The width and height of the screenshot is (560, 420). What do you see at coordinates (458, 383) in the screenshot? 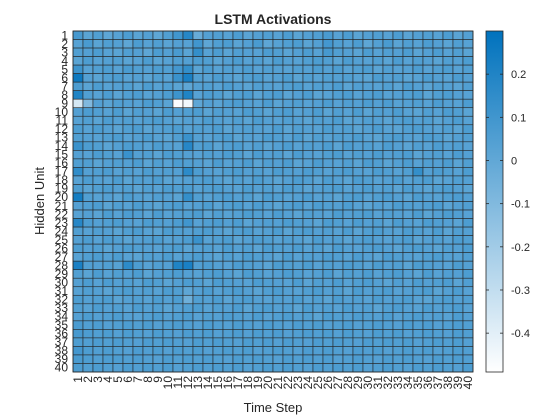
I see `x-tick-label: 39` at bounding box center [458, 383].